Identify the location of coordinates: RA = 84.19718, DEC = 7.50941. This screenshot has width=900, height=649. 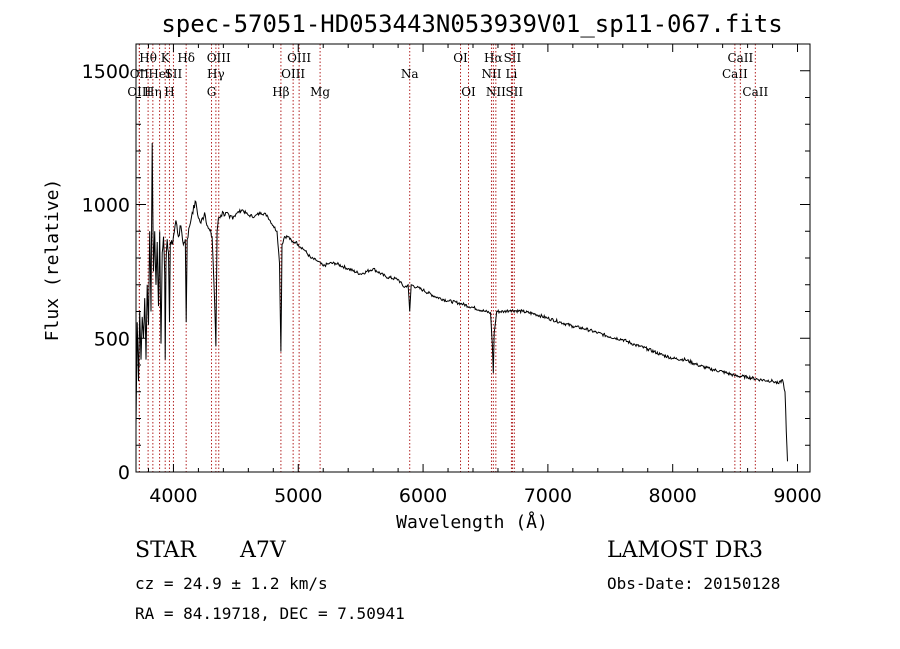
(270, 613).